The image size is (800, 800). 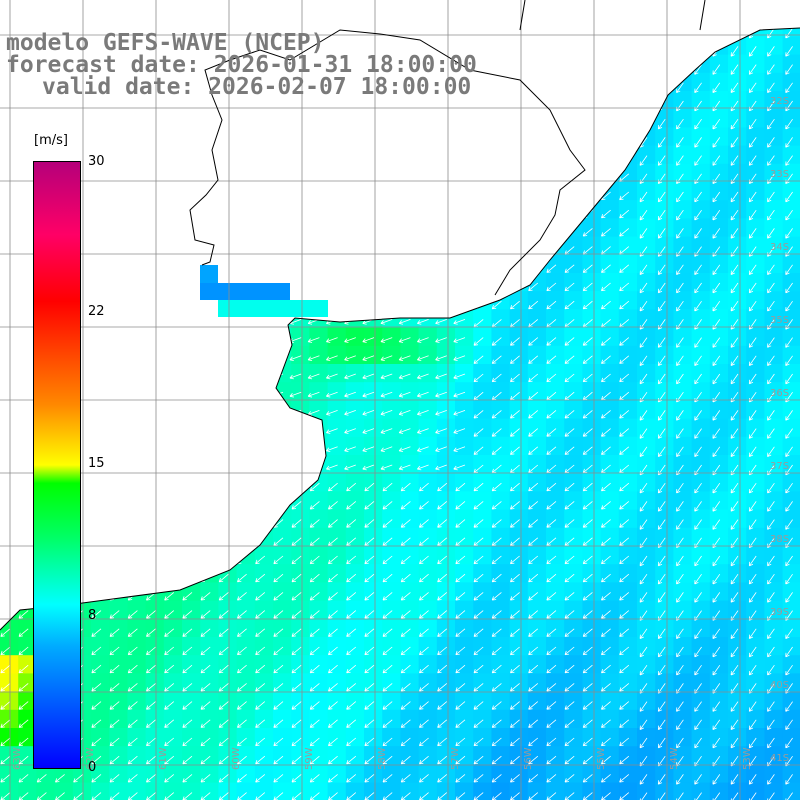 I want to click on latitude-label: 39S, so click(x=779, y=612).